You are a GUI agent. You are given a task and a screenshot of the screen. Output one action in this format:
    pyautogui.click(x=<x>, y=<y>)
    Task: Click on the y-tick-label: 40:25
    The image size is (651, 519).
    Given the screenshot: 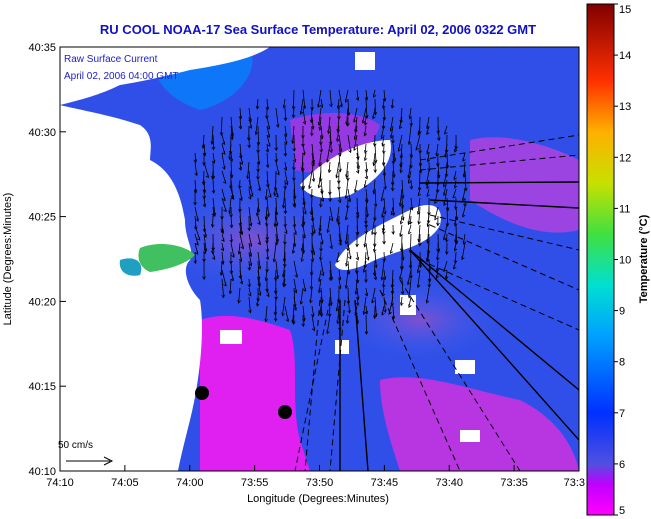 What is the action you would take?
    pyautogui.click(x=42, y=218)
    